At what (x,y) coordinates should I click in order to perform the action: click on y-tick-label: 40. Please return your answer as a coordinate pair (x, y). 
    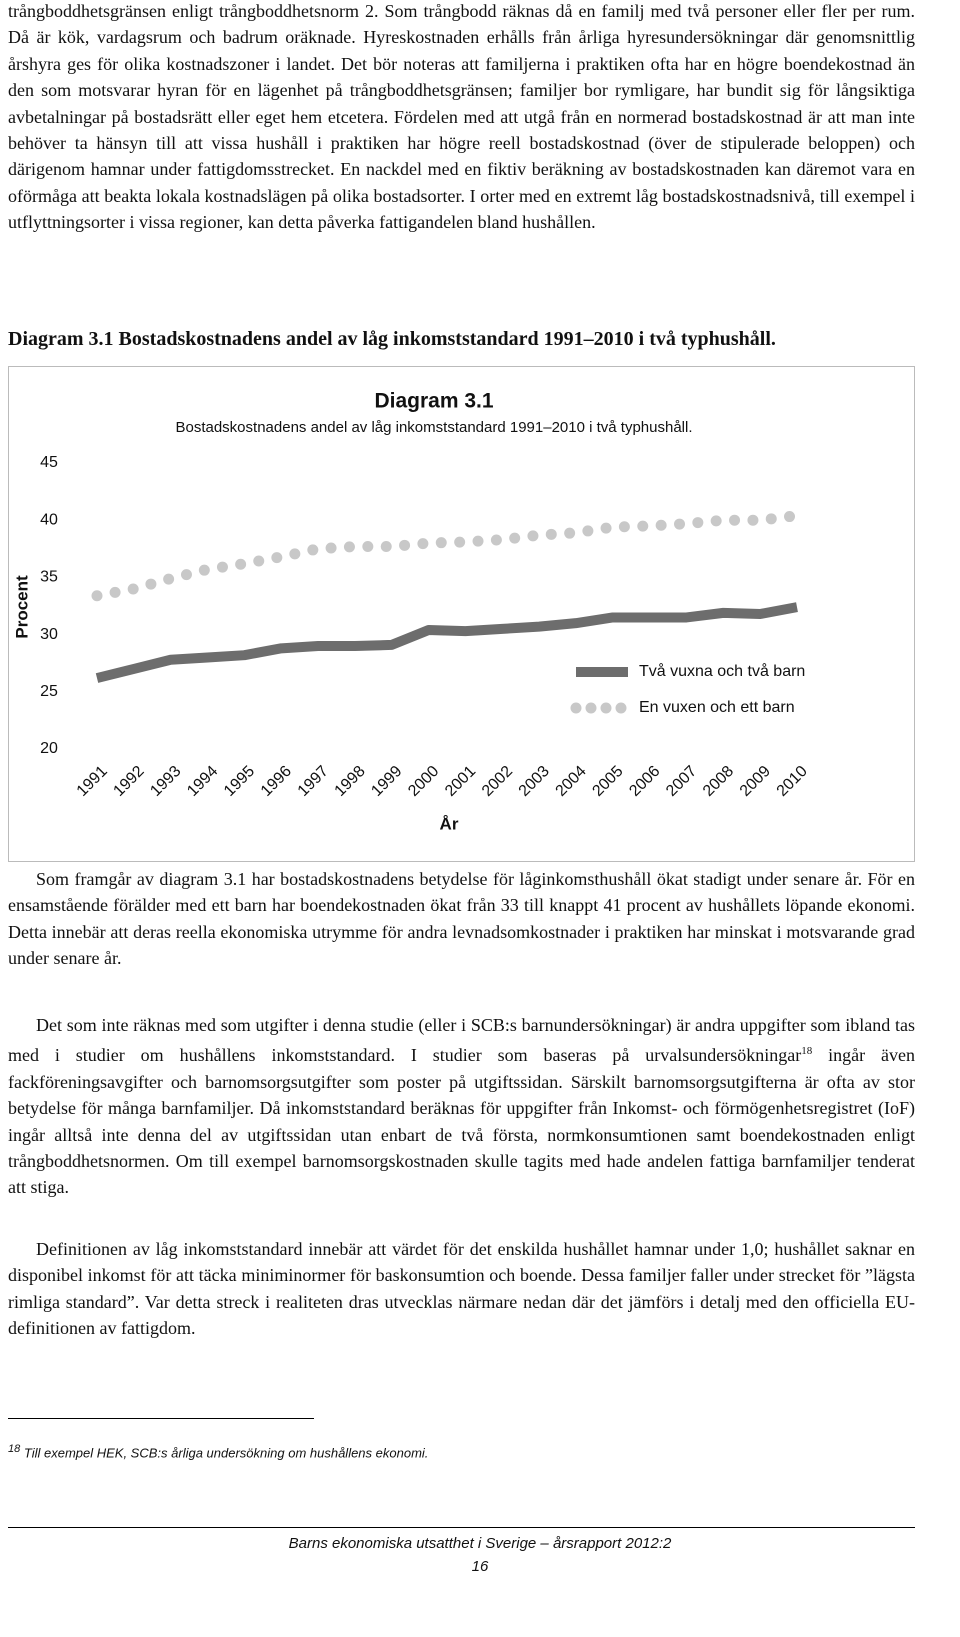
    Looking at the image, I should click on (49, 519).